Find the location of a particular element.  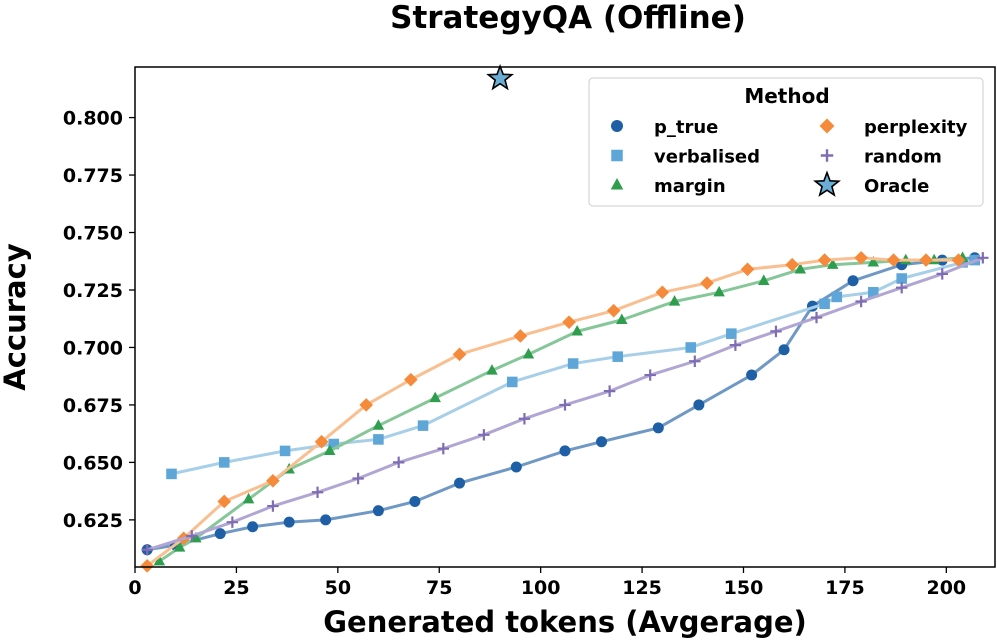

legend-title: Method is located at coordinates (786, 96).